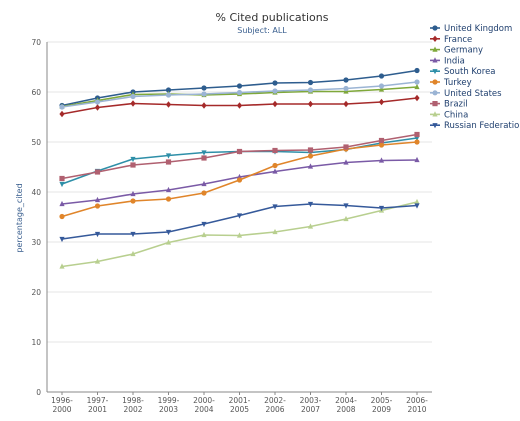  What do you see at coordinates (482, 126) in the screenshot?
I see `legend-label-russian-federation: Russian Federation` at bounding box center [482, 126].